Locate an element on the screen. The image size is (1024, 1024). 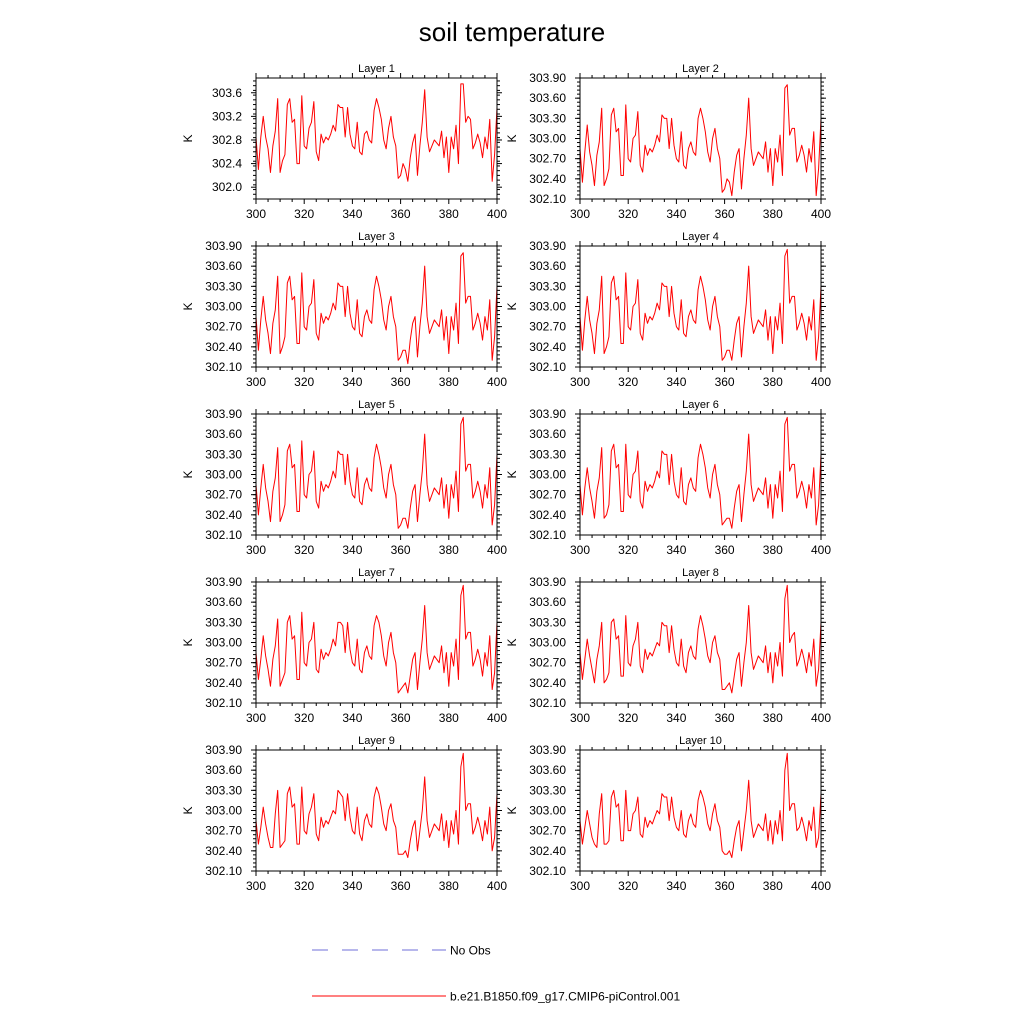
layer-7-xtick-label: 400 is located at coordinates (497, 718).